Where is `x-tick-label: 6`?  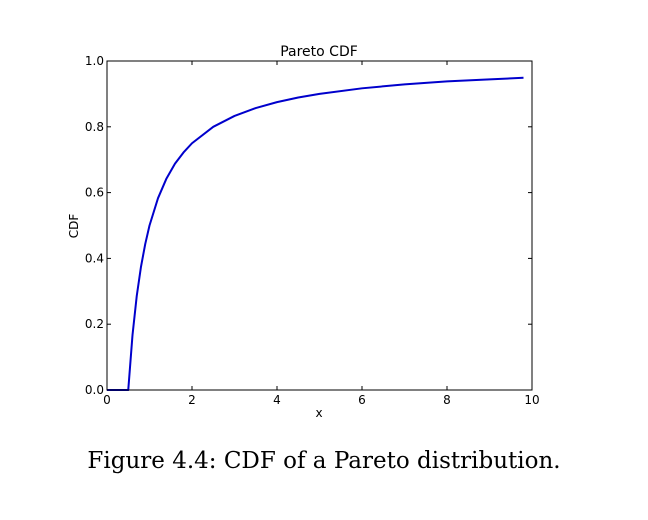
x-tick-label: 6 is located at coordinates (362, 400).